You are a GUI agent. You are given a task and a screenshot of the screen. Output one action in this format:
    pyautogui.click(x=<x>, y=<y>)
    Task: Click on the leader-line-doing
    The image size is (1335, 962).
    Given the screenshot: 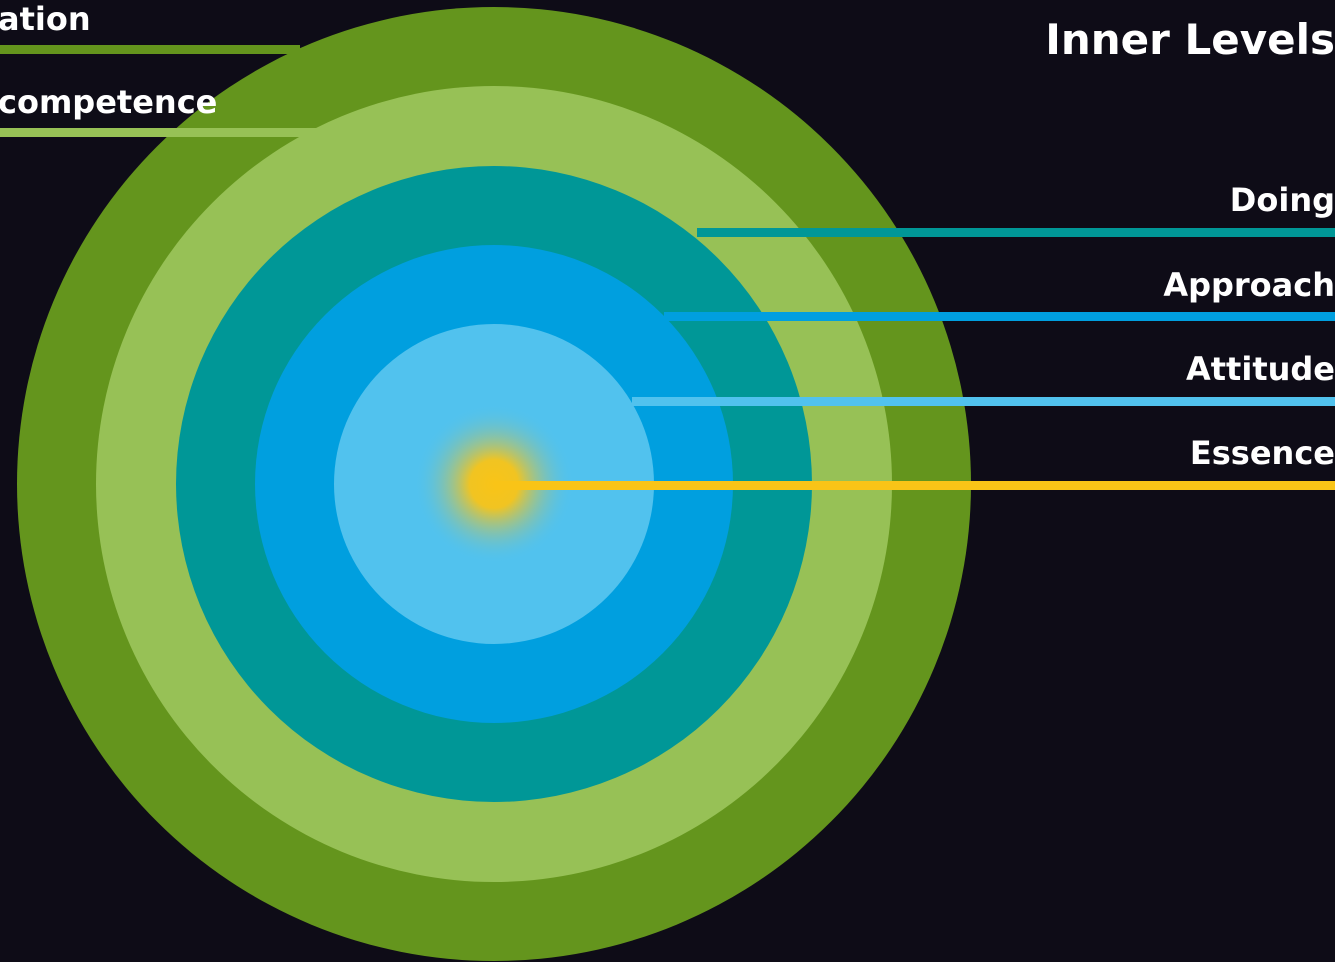 What is the action you would take?
    pyautogui.click(x=1016, y=232)
    